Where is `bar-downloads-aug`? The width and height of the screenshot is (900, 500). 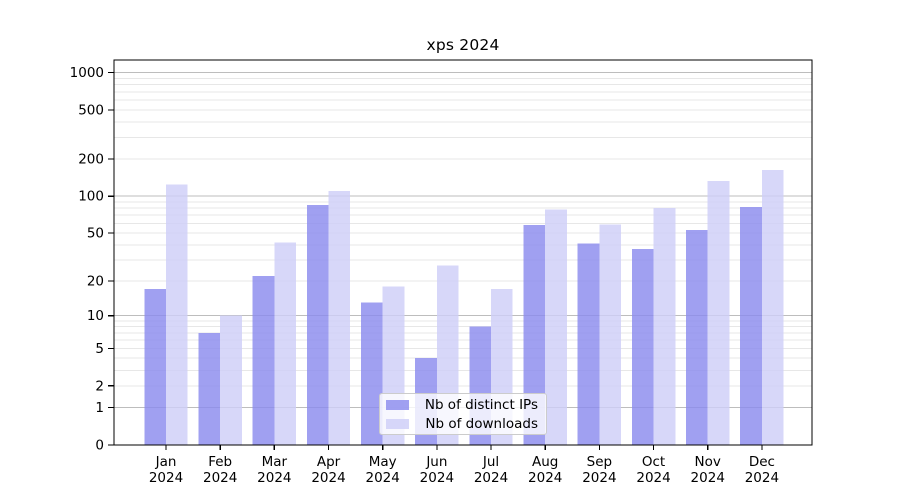
bar-downloads-aug is located at coordinates (556, 327).